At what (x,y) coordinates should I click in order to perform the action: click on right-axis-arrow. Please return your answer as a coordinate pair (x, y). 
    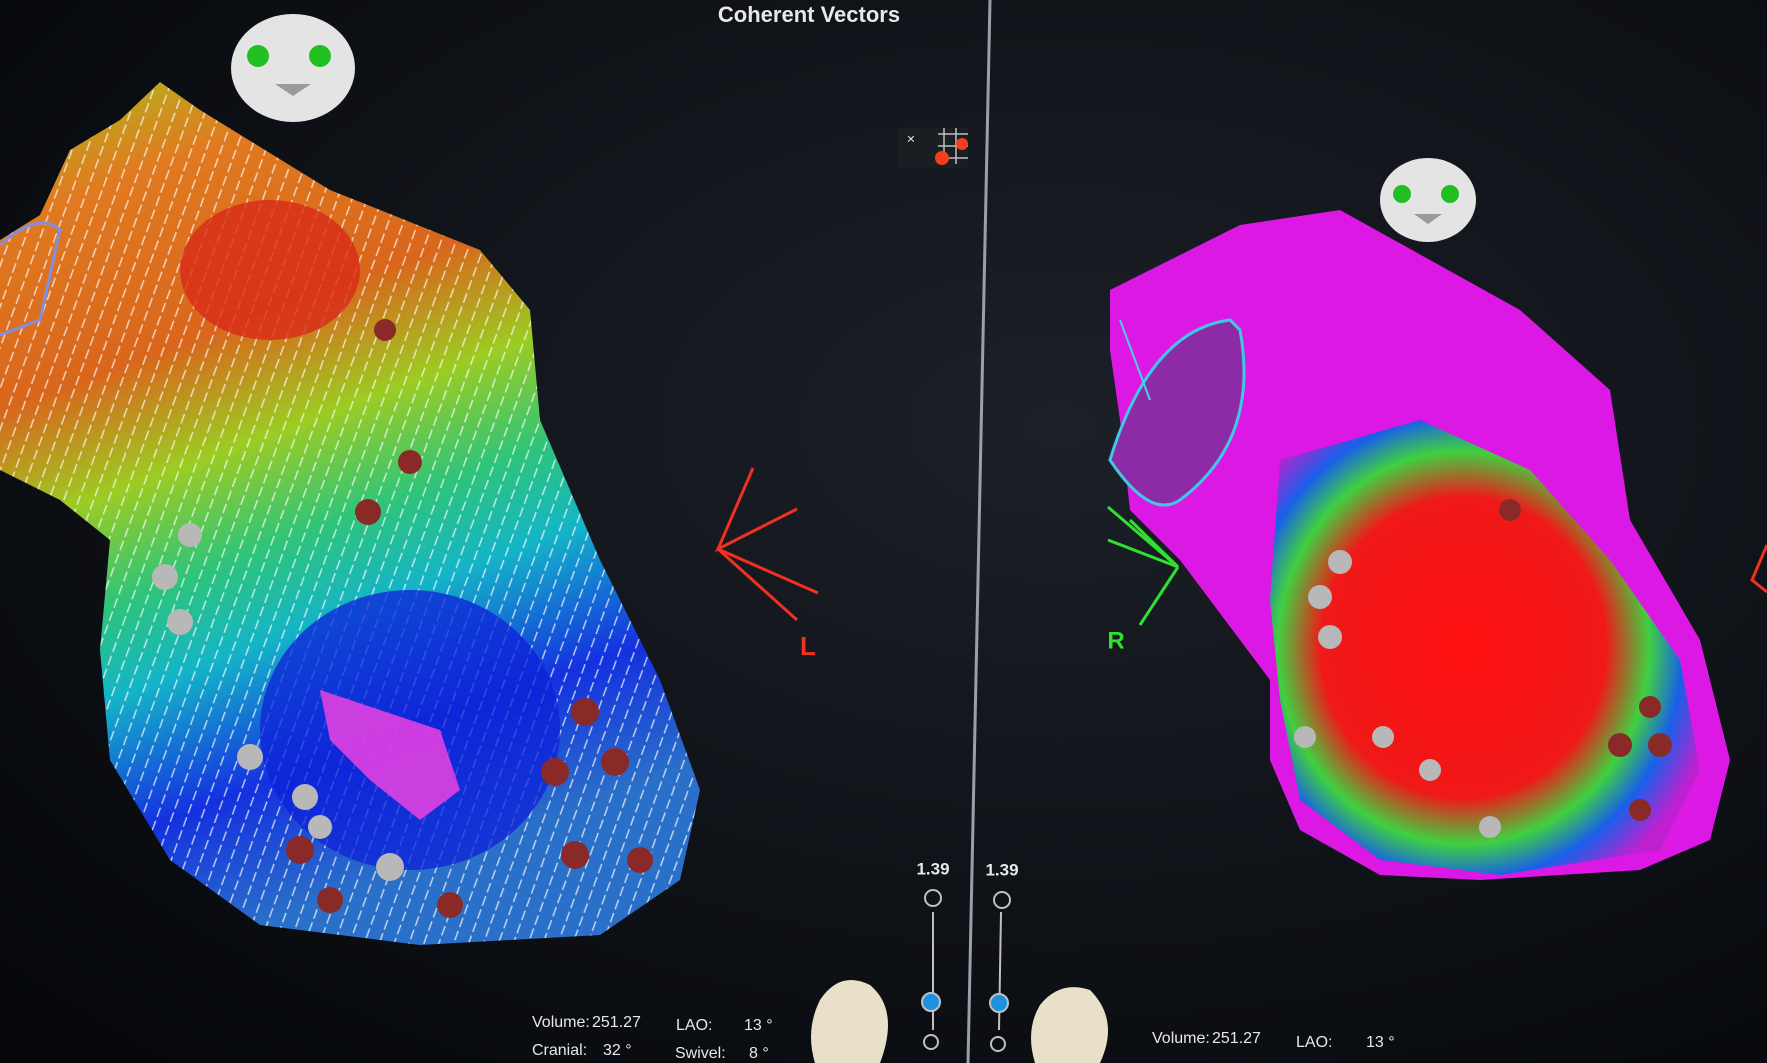
    Looking at the image, I should click on (1143, 565).